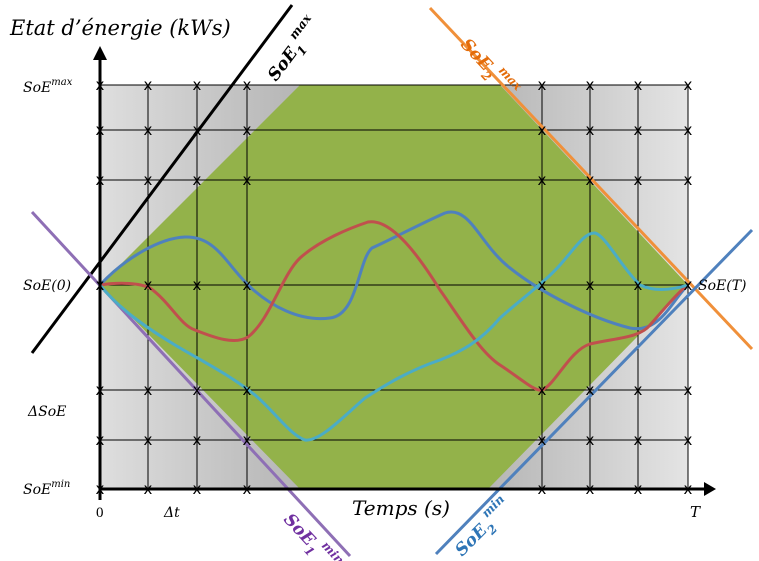 This screenshot has width=759, height=561. I want to click on x-axis-arrowhead, so click(710, 489).